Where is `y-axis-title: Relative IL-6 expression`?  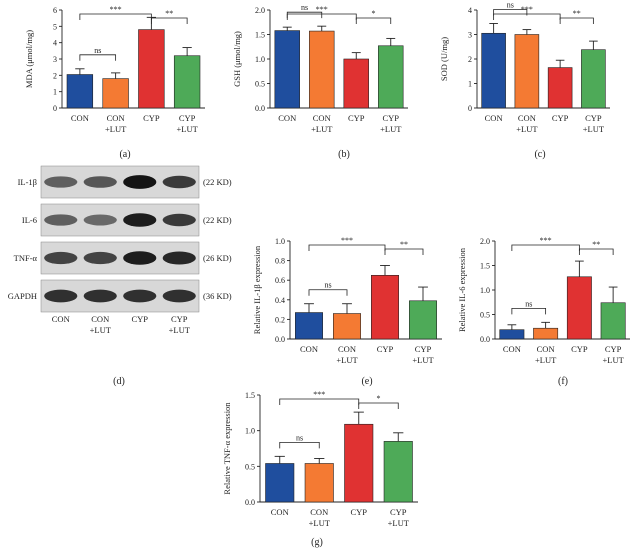 y-axis-title: Relative IL-6 expression is located at coordinates (462, 289).